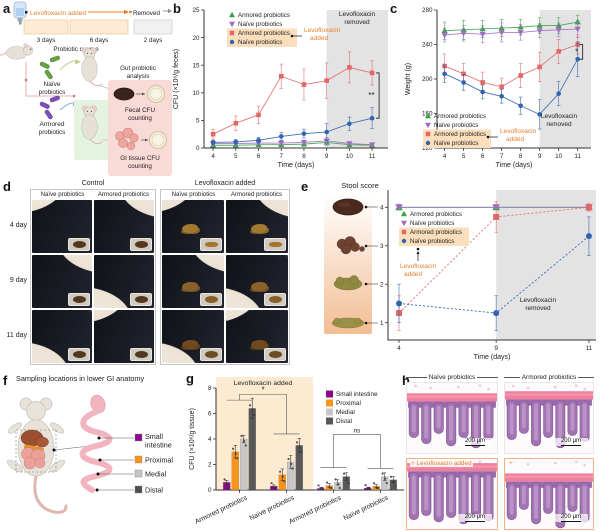  Describe the element at coordinates (62, 194) in the screenshot. I see `column-label-naive: Naïve probiotics` at that location.